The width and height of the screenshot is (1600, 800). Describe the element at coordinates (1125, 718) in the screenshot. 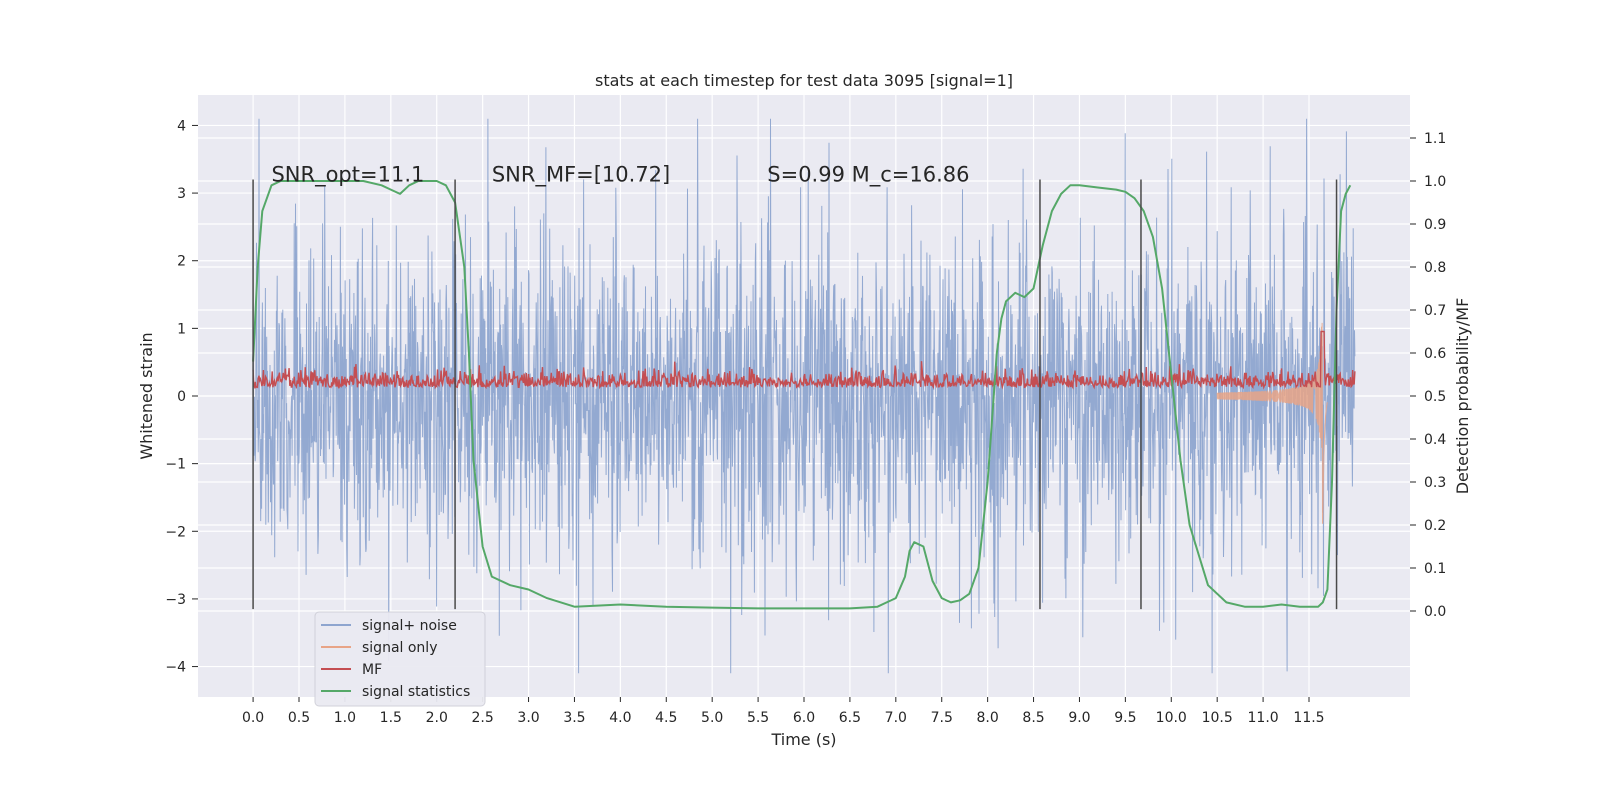

I see `x-tick-label: 9.5` at that location.